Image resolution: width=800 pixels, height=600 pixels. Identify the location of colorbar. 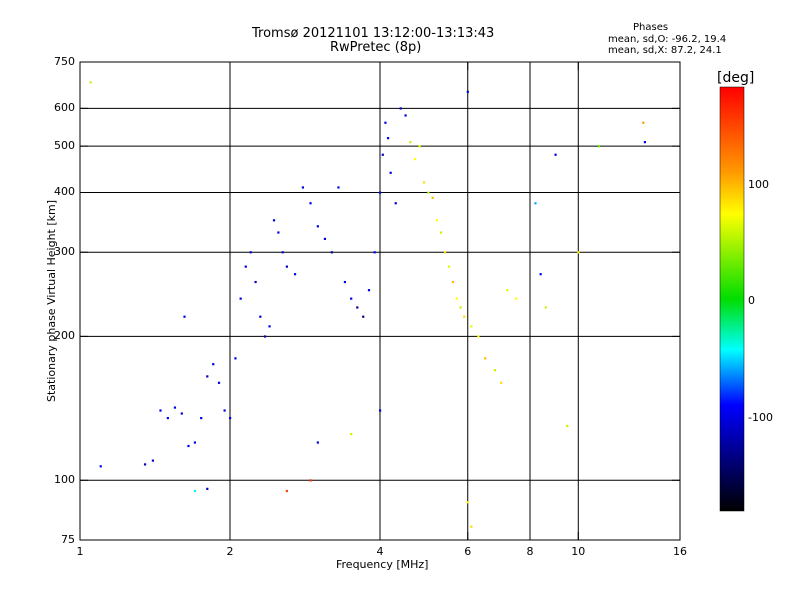
(732, 299).